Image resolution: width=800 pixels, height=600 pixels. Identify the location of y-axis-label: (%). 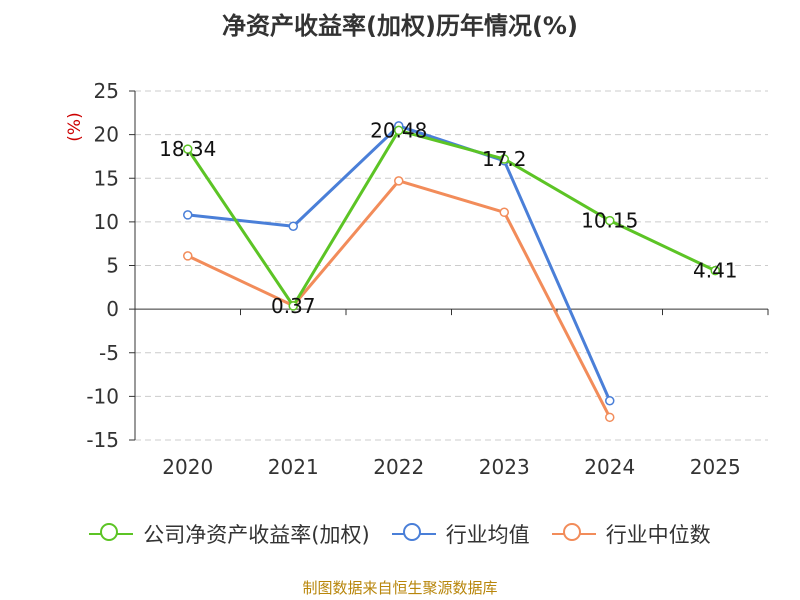
(75, 126).